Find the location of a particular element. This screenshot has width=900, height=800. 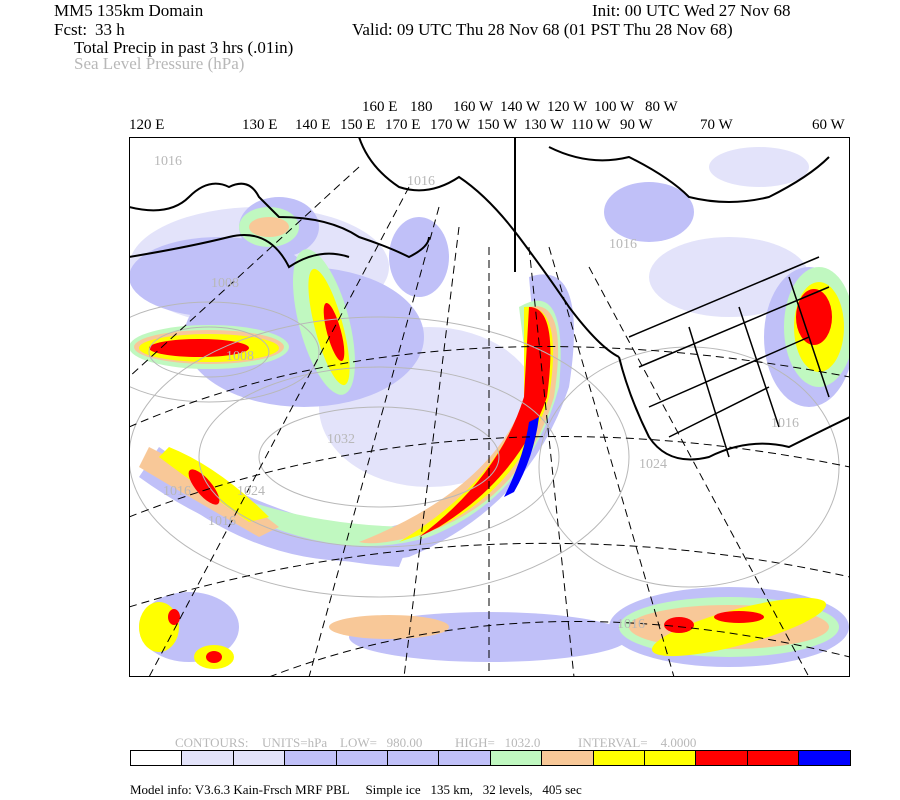

lon-label: 180 is located at coordinates (421, 107).